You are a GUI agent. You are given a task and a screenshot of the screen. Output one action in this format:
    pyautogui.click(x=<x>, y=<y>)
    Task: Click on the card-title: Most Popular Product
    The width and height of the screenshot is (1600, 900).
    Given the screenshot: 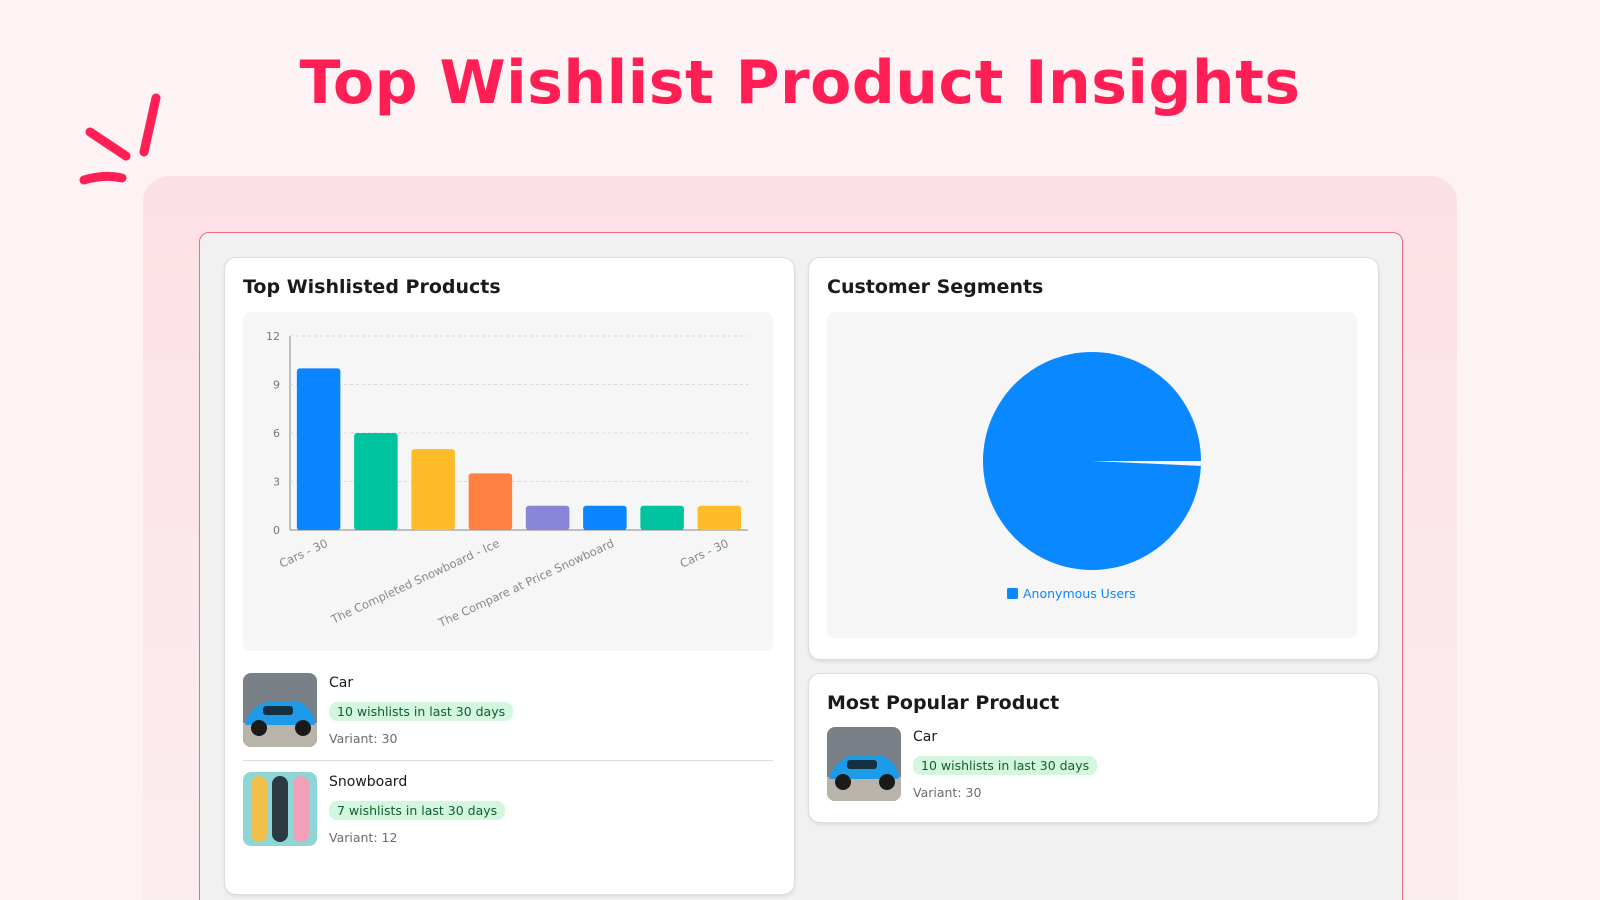 What is the action you would take?
    pyautogui.click(x=943, y=703)
    